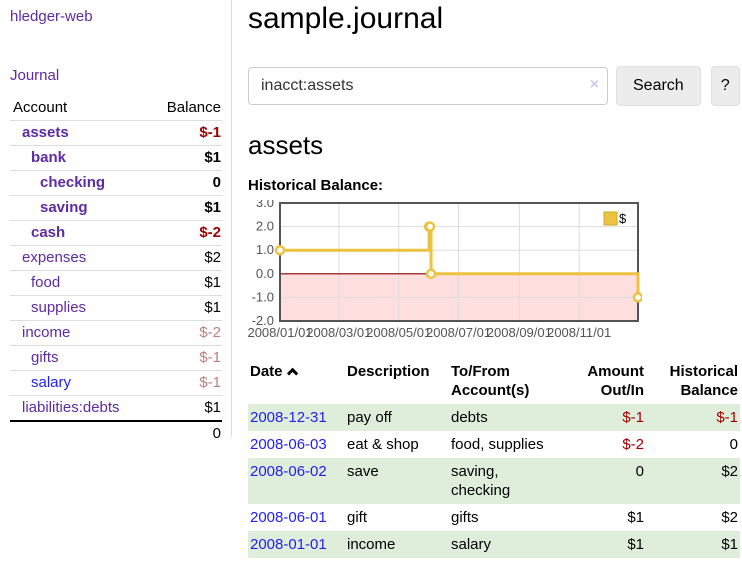 The width and height of the screenshot is (742, 582). I want to click on account-row: food $1, so click(116, 283).